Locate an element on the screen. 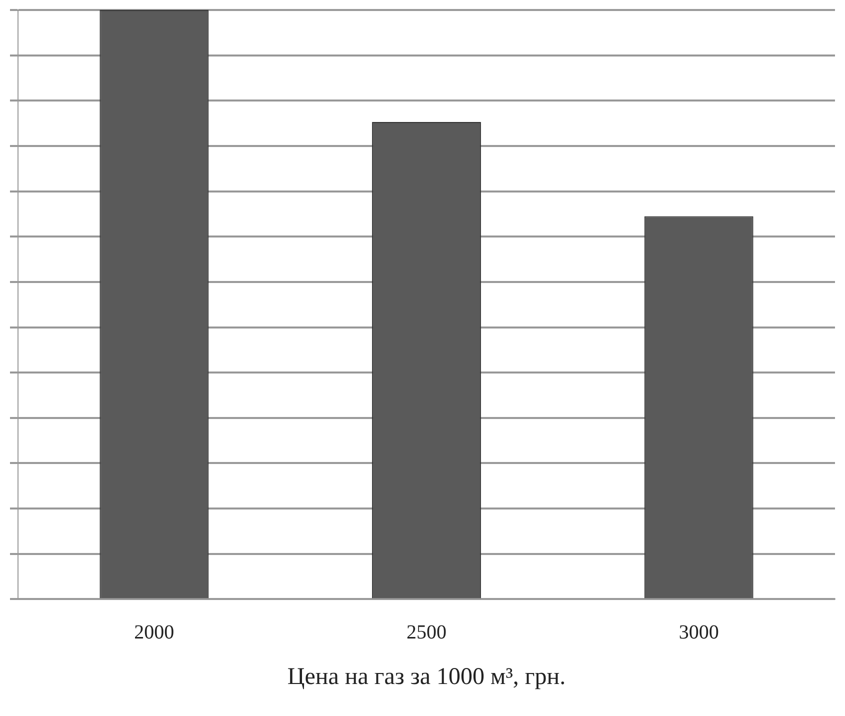  x-axis-title: Цена на газ за 1000 м³, грн. is located at coordinates (426, 677).